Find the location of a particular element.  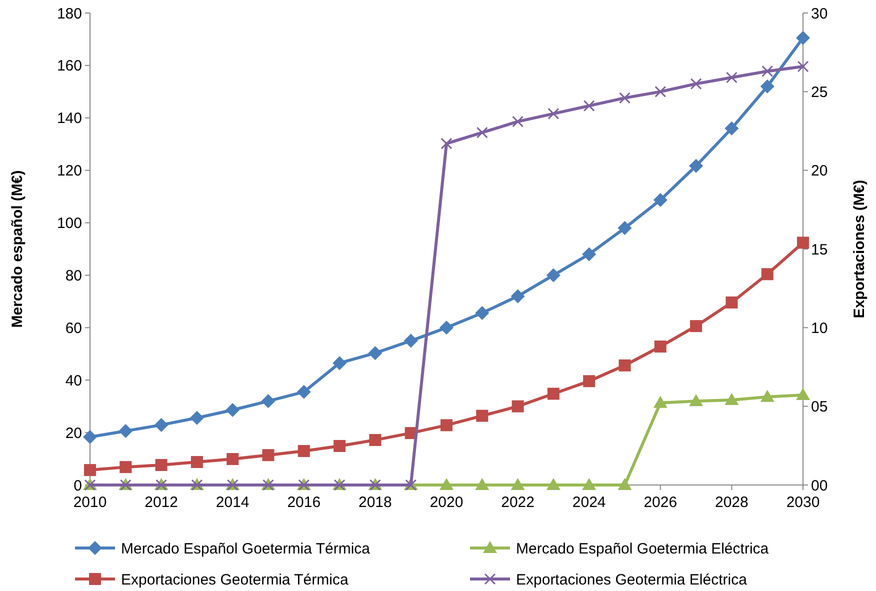

legend-label: Exportaciones Geotermia Eléctrica is located at coordinates (632, 579).